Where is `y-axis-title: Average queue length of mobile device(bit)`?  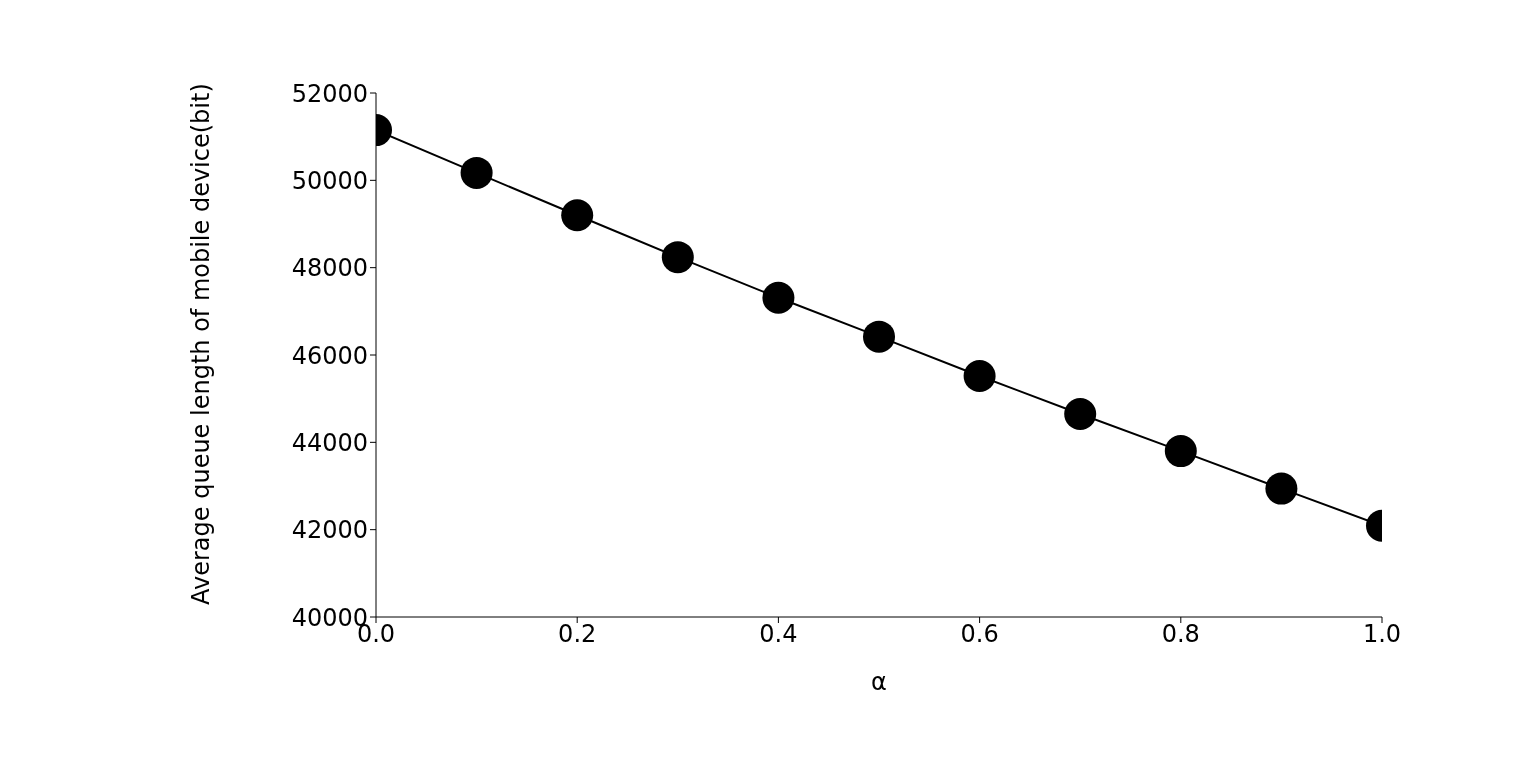 y-axis-title: Average queue length of mobile device(bit) is located at coordinates (200, 344).